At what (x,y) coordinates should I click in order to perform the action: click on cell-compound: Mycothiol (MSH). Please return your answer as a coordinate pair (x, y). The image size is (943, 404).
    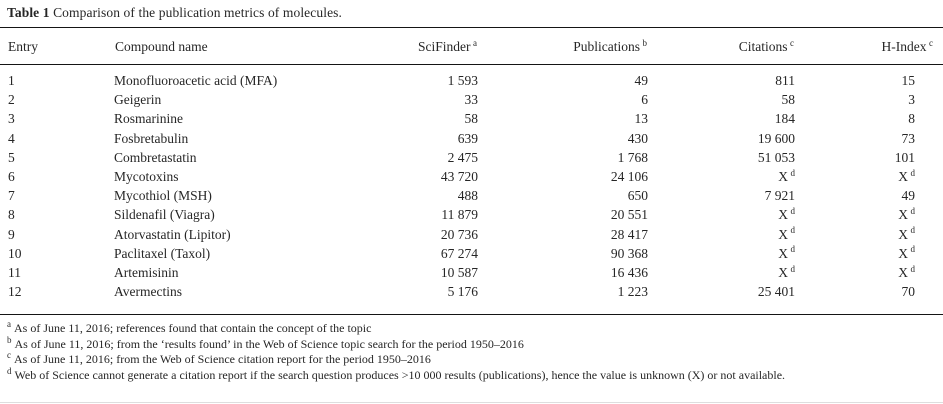
    Looking at the image, I should click on (163, 196).